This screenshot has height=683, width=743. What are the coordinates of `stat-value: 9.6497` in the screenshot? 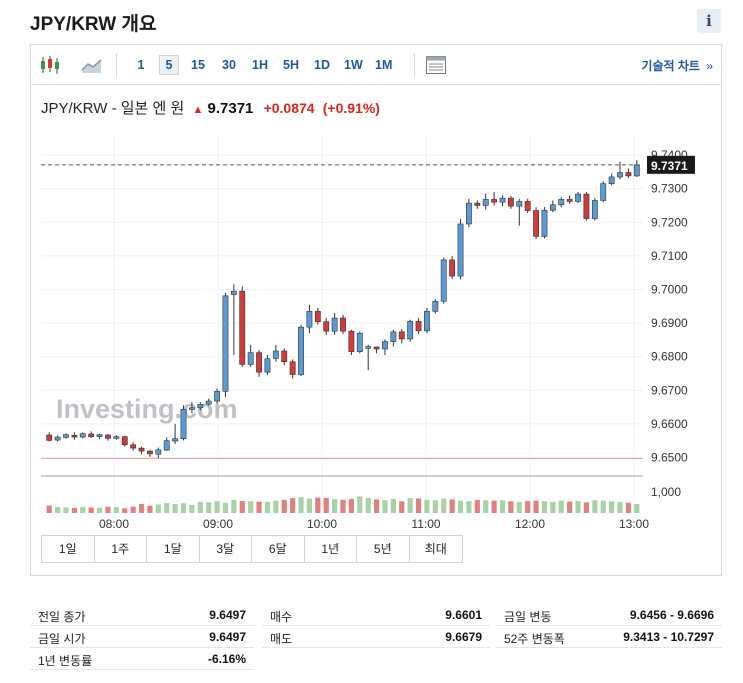 It's located at (227, 637).